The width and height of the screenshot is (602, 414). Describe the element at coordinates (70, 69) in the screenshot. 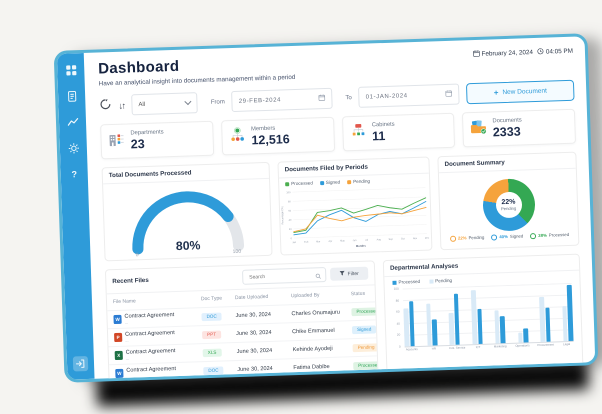

I see `dashboard-icon` at that location.